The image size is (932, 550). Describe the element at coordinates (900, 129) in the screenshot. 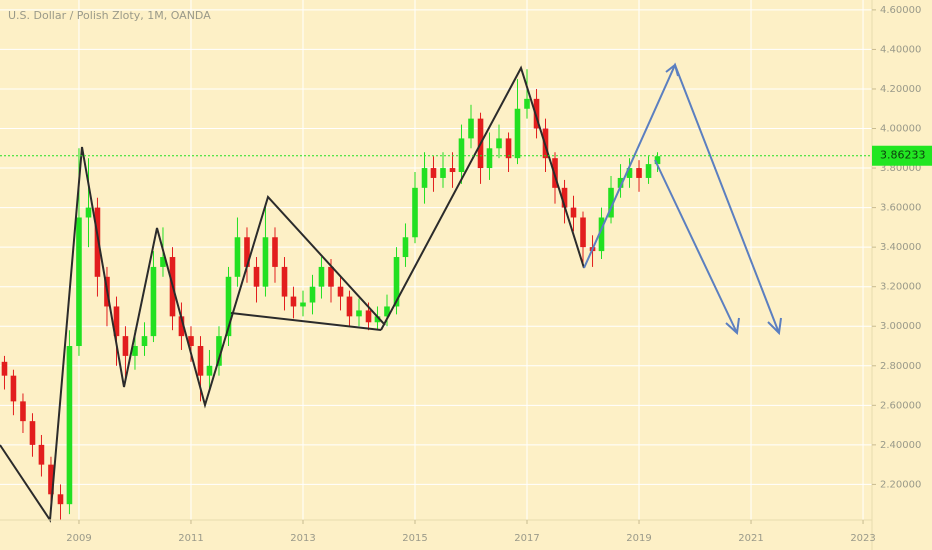

I see `y-tick-label: 4.00000` at that location.